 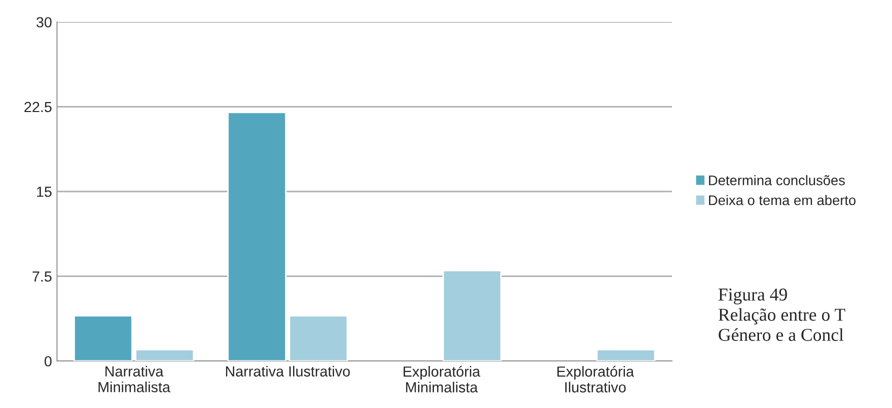 I want to click on text: Figura 49 Relação entre o T Género e a Concl, so click(x=782, y=314).